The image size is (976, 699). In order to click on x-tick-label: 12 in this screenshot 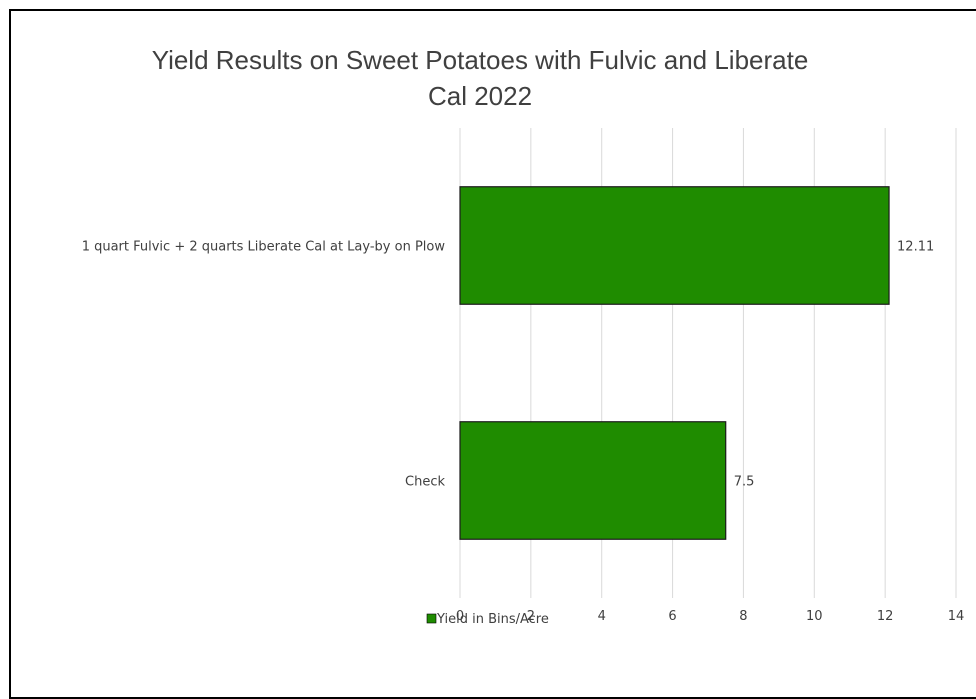, I will do `click(885, 616)`.